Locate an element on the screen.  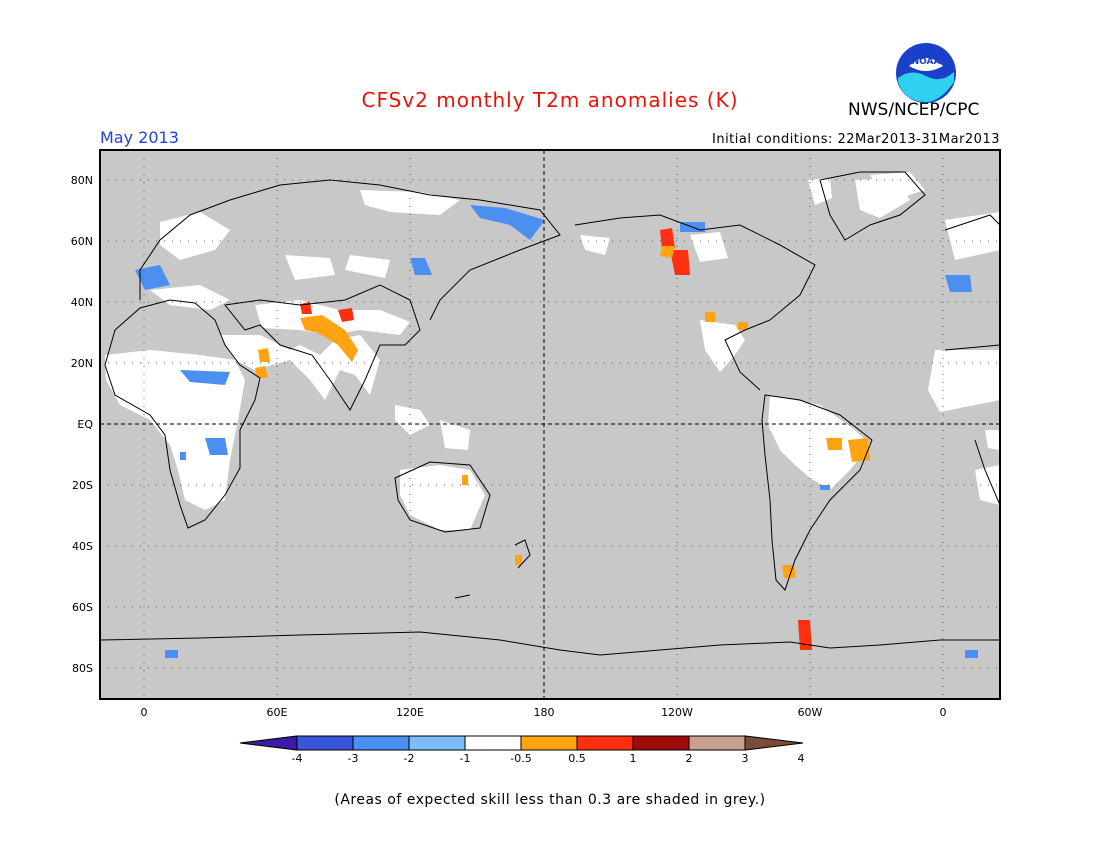
lon-tick-label: 180 is located at coordinates (544, 712).